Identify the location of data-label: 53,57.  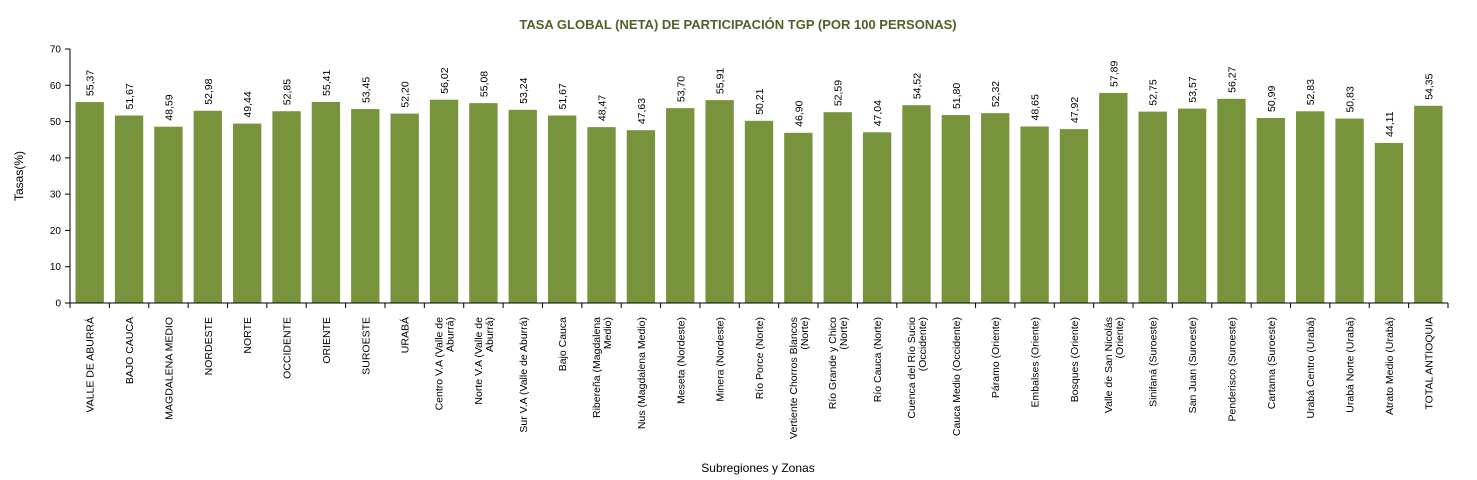
(1193, 89).